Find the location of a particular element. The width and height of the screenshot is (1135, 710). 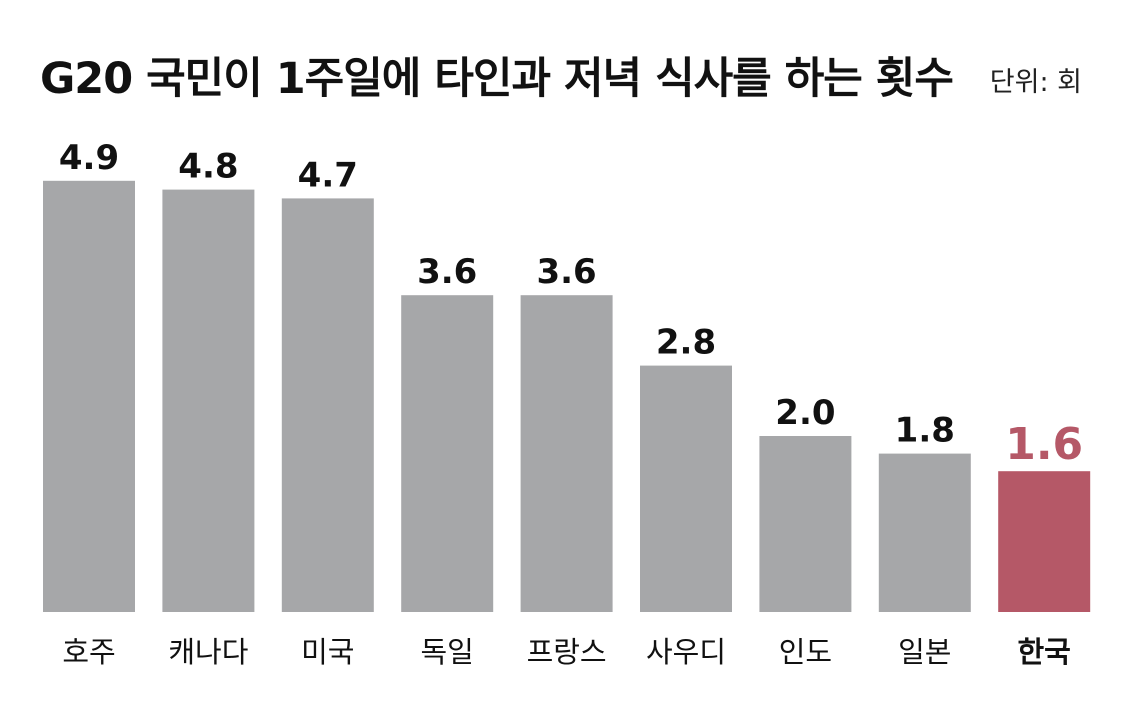

value-label-2: 4.8 is located at coordinates (208, 167).